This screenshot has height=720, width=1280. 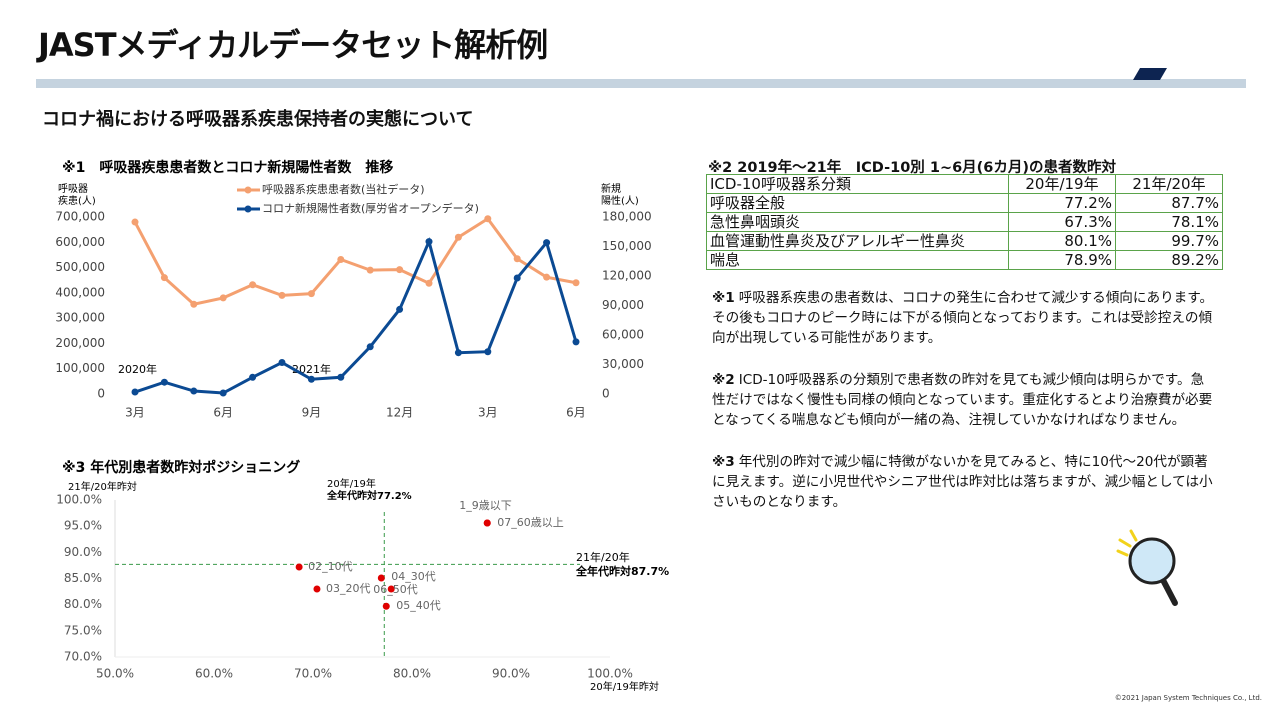 What do you see at coordinates (214, 674) in the screenshot?
I see `x-tick-label: 60.0%` at bounding box center [214, 674].